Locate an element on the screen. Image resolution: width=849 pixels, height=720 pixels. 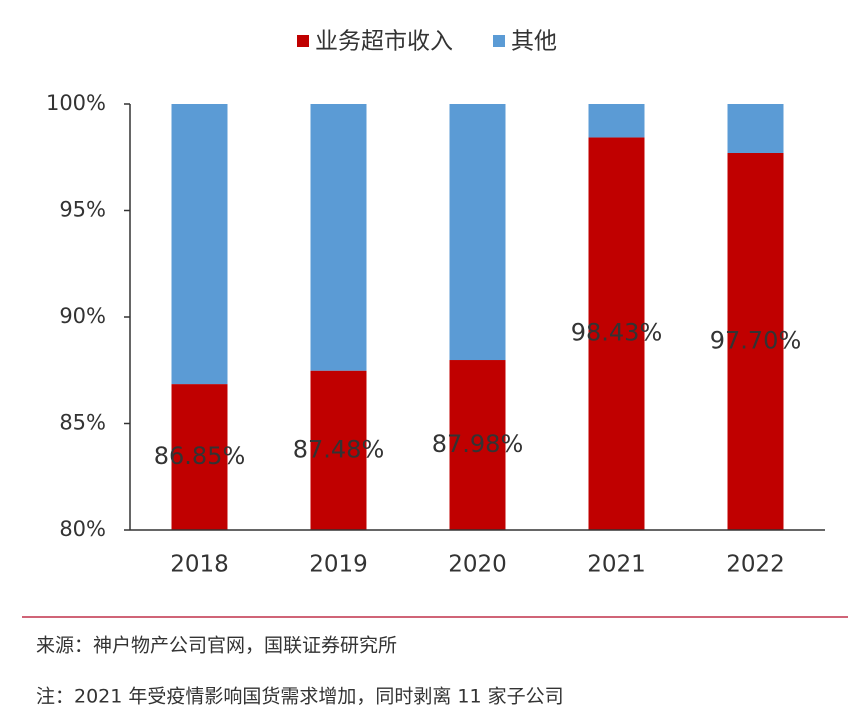
value-label: 87.98% is located at coordinates (478, 444).